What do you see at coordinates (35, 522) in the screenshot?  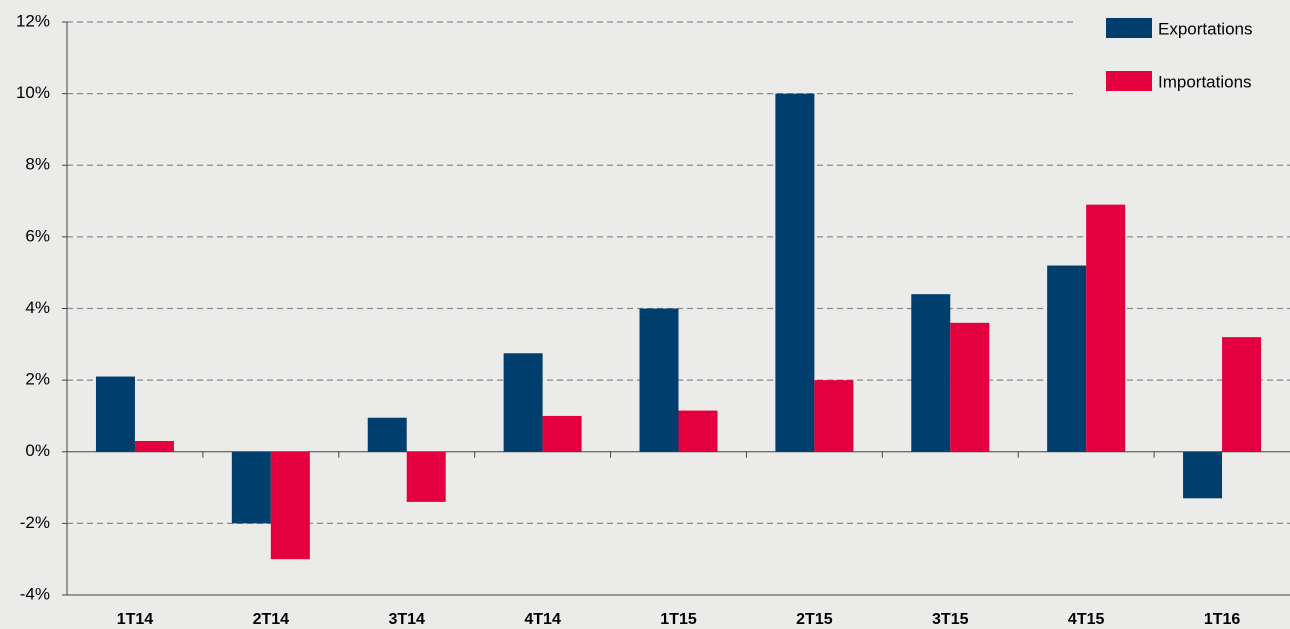 I see `y-tick-label: -2%` at bounding box center [35, 522].